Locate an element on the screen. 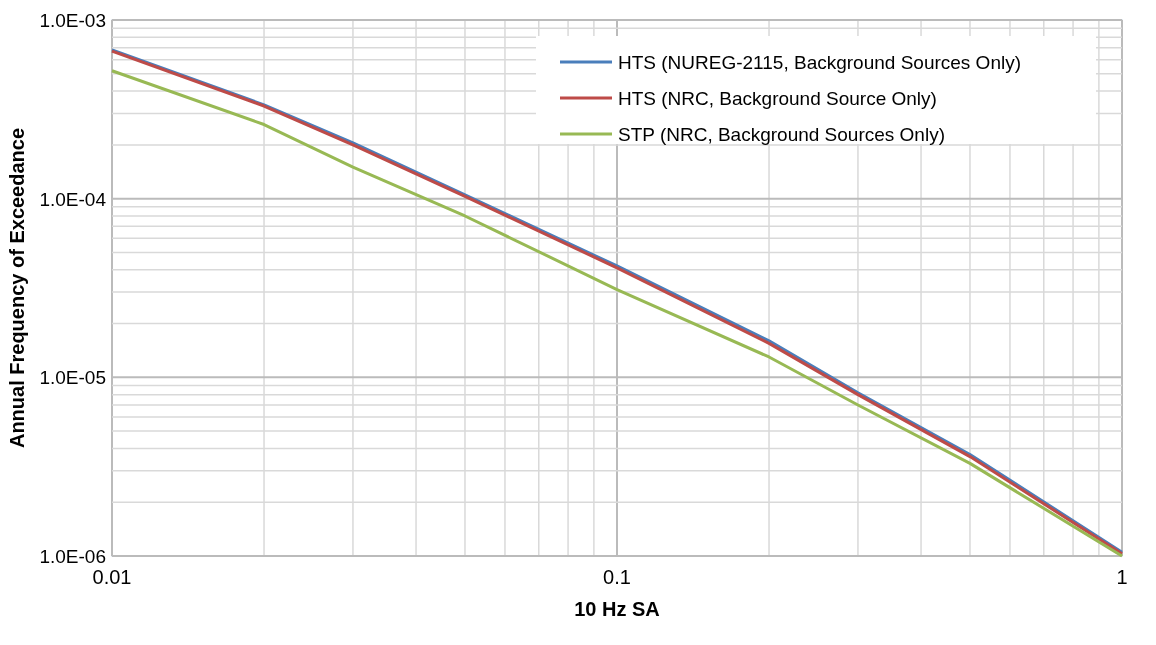 The image size is (1156, 645). x-tick-label: 1 is located at coordinates (1122, 577).